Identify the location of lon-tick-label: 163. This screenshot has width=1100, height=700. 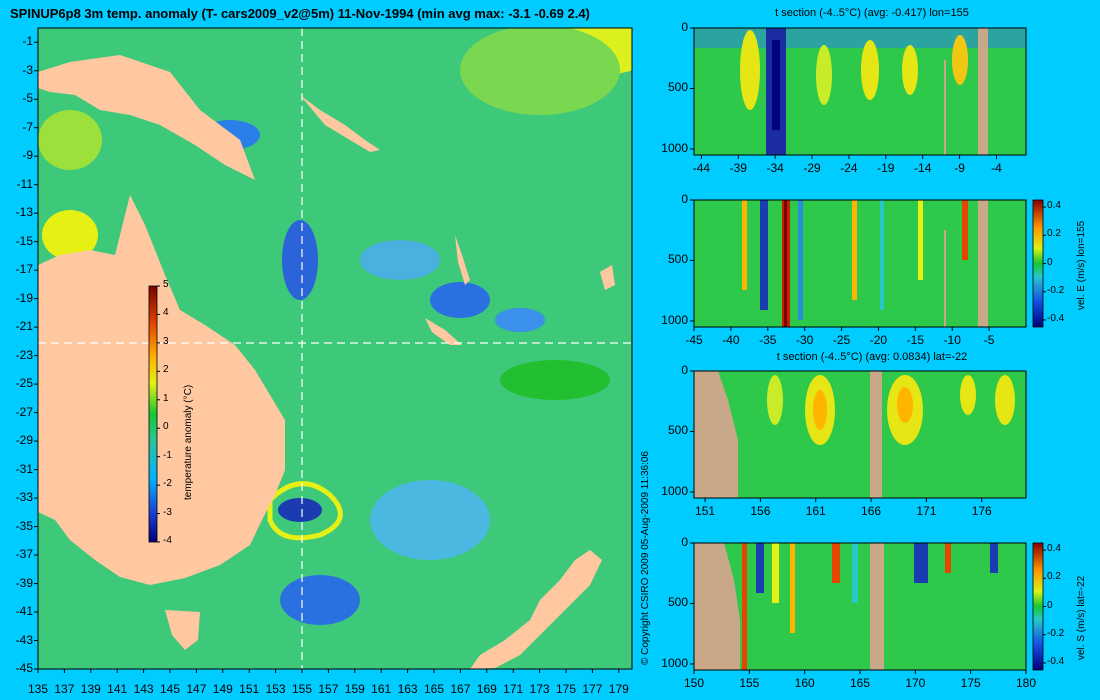
(407, 689).